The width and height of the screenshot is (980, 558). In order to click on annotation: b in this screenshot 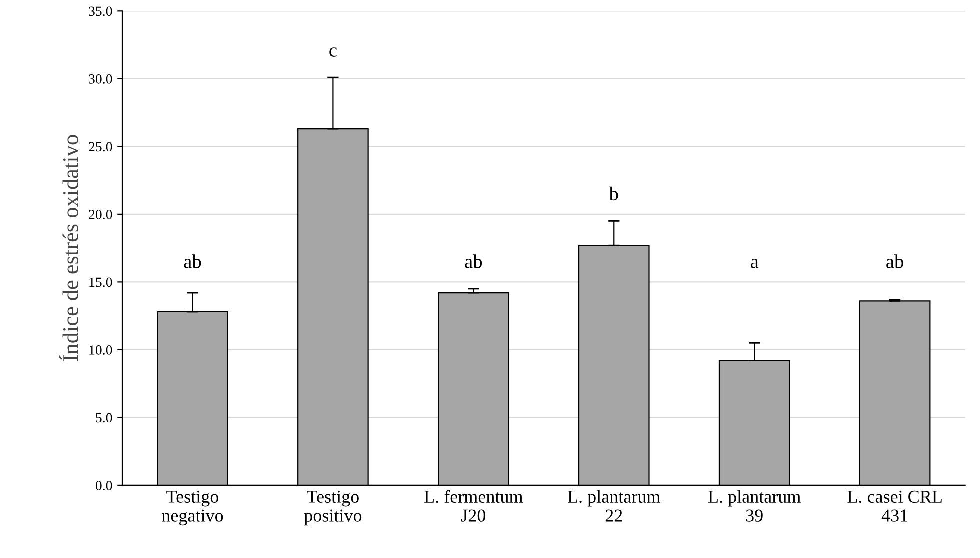, I will do `click(613, 193)`.